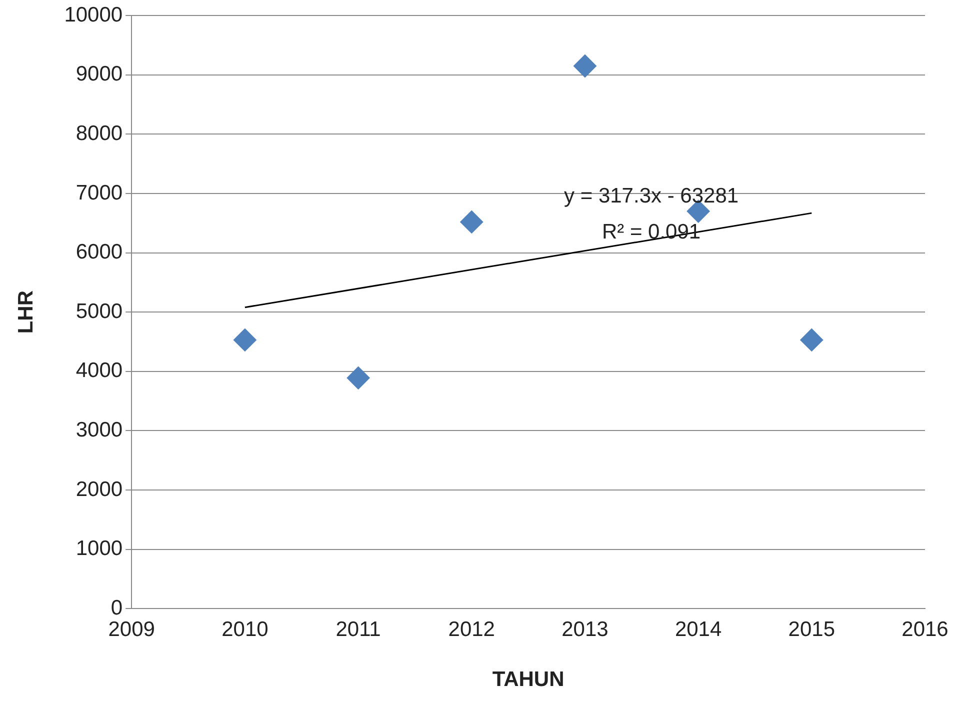  What do you see at coordinates (651, 196) in the screenshot?
I see `annotation: y = 317.3x - 63281` at bounding box center [651, 196].